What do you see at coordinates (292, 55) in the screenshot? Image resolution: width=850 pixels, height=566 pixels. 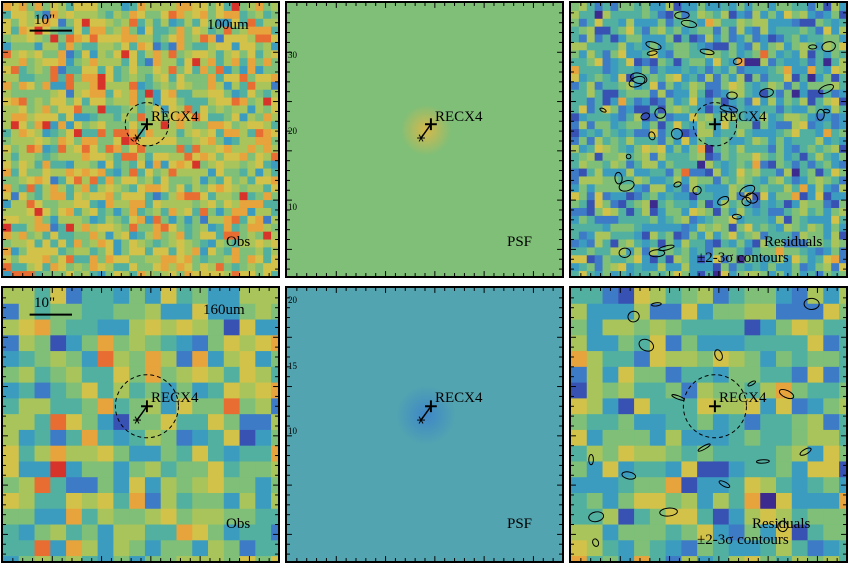 I see `tick-label: 30` at bounding box center [292, 55].